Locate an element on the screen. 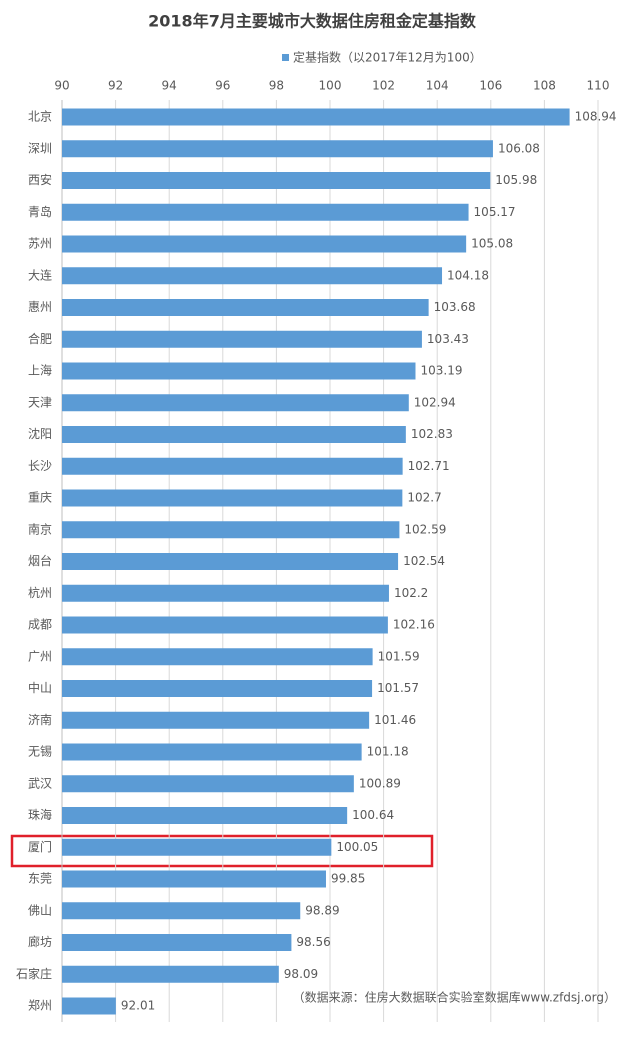 This screenshot has width=625, height=1041. value-label: 101.57 is located at coordinates (398, 688).